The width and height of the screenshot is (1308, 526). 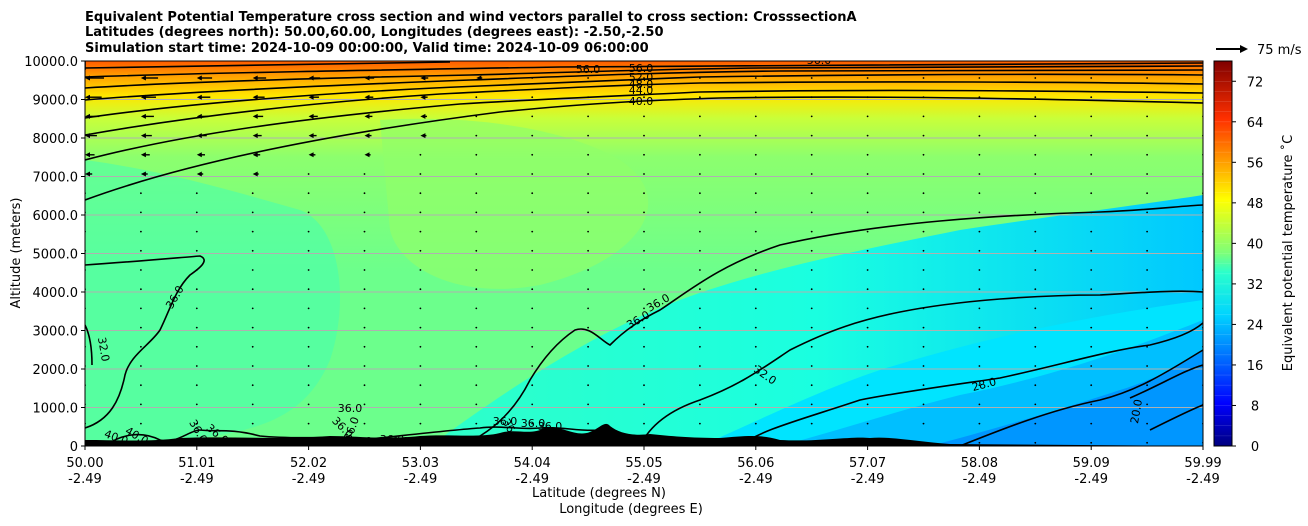 I want to click on contour-label: 48.0, so click(x=641, y=84).